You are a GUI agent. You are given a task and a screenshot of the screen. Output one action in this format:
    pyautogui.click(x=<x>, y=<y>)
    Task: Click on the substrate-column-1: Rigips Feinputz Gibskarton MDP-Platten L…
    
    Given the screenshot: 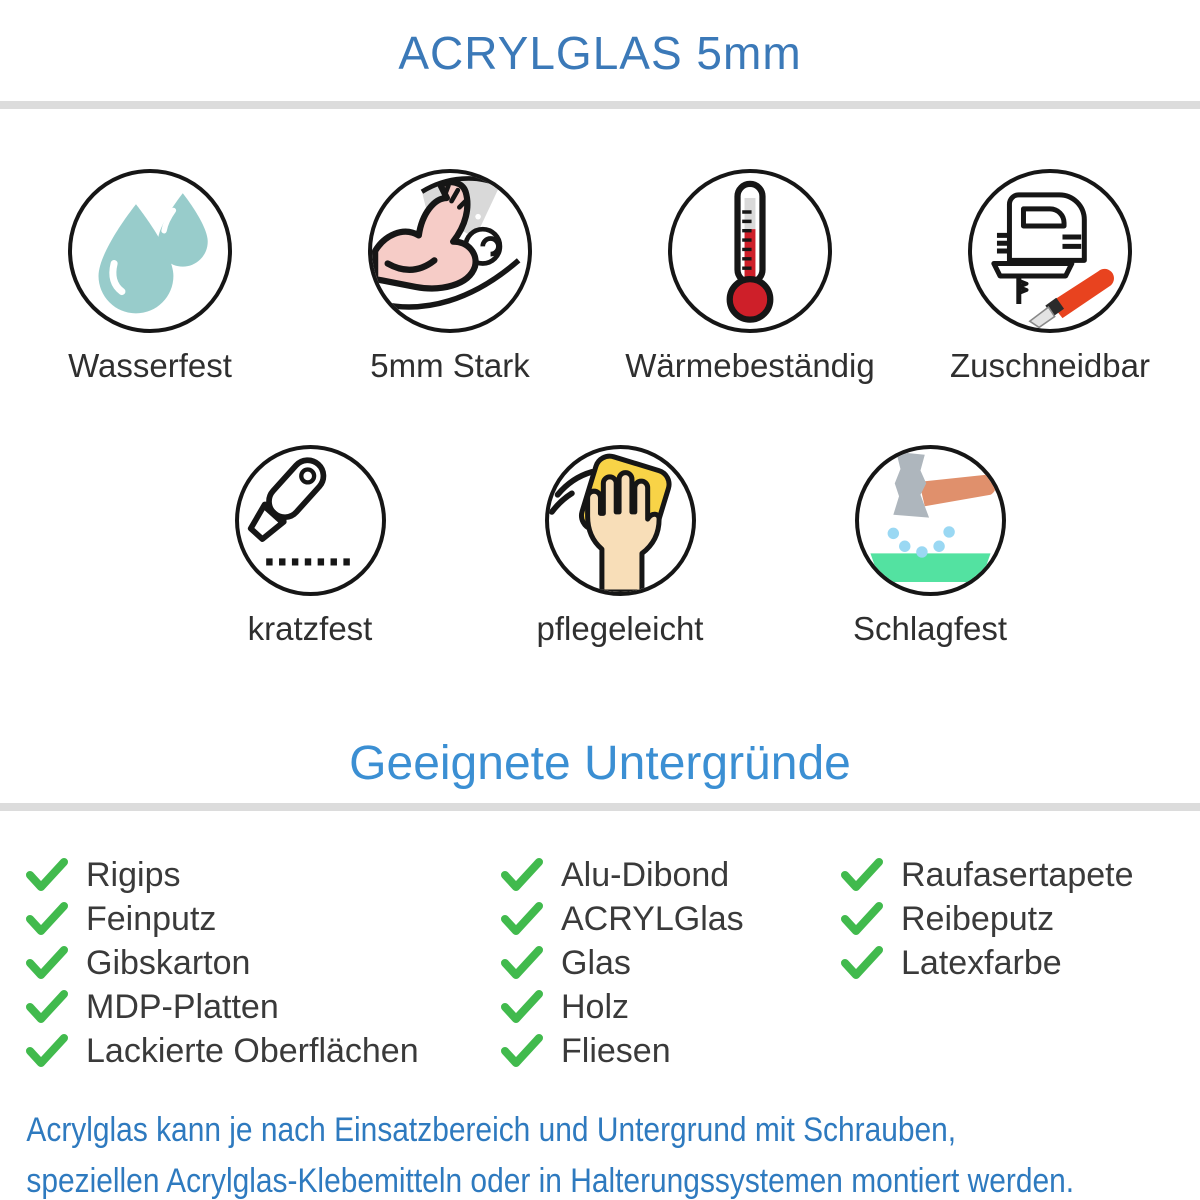 What is the action you would take?
    pyautogui.click(x=262, y=963)
    